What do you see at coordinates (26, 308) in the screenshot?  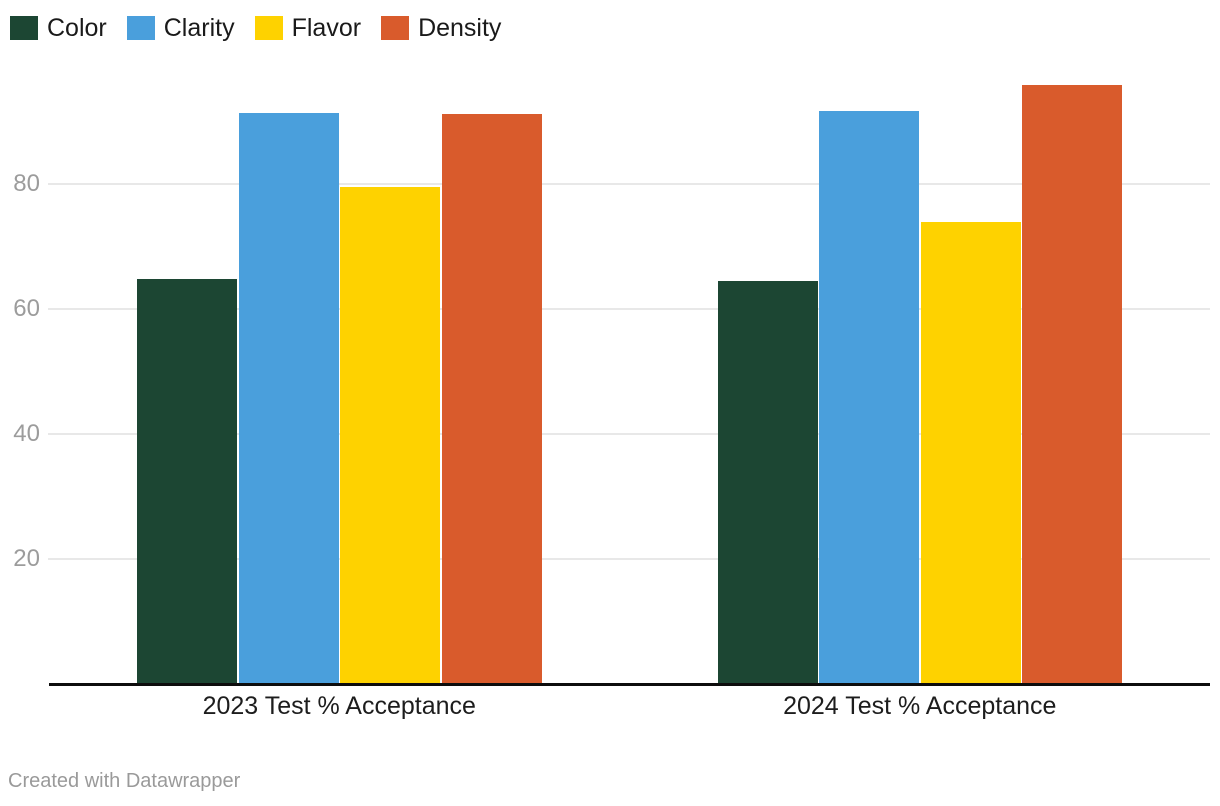 I see `y-tick-label-60: 60` at bounding box center [26, 308].